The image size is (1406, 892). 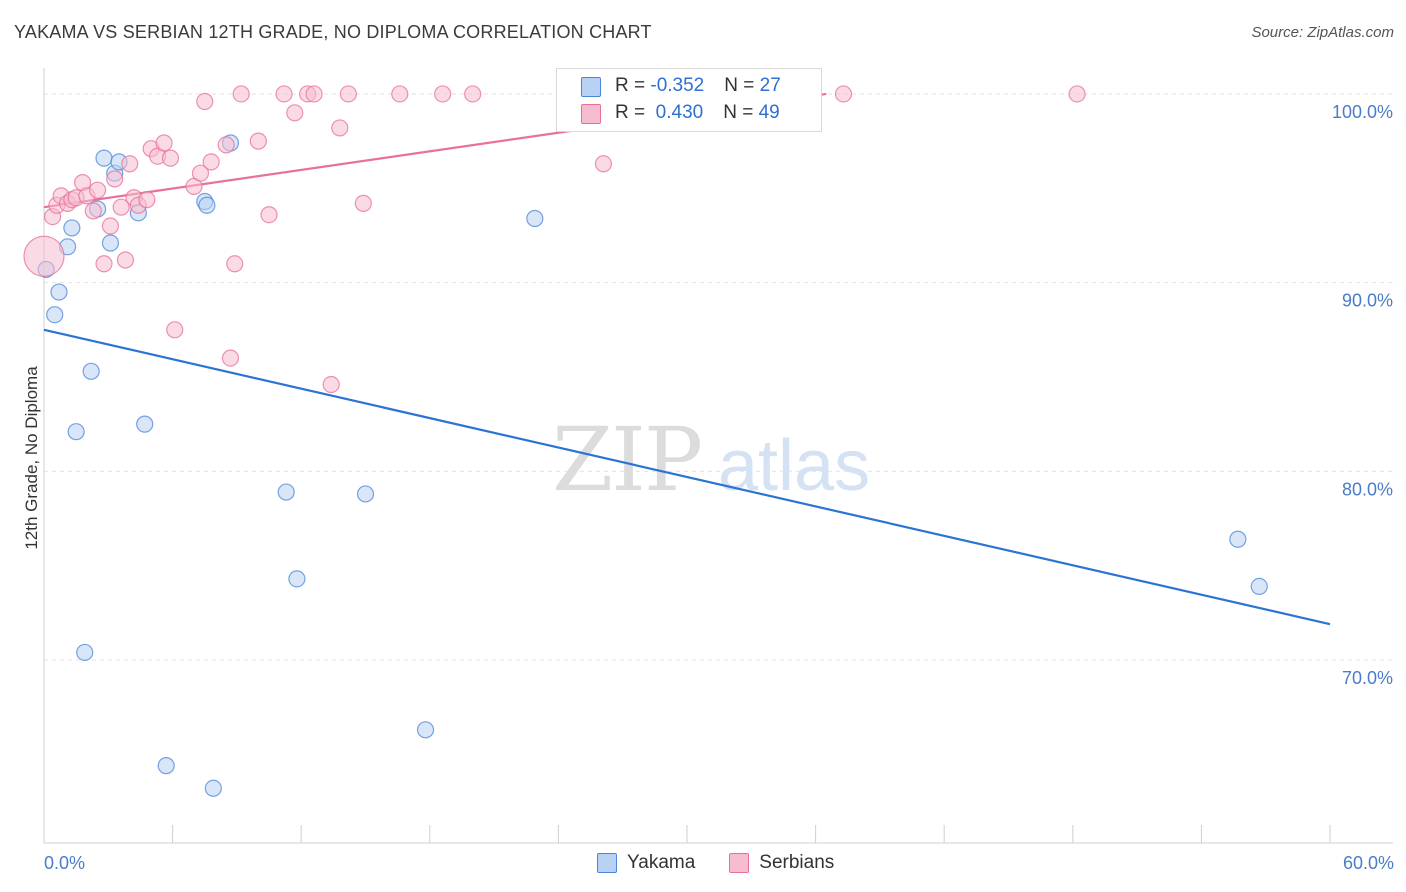 What do you see at coordinates (1368, 863) in the screenshot?
I see `x-tick-label-1: 60.0%` at bounding box center [1368, 863].